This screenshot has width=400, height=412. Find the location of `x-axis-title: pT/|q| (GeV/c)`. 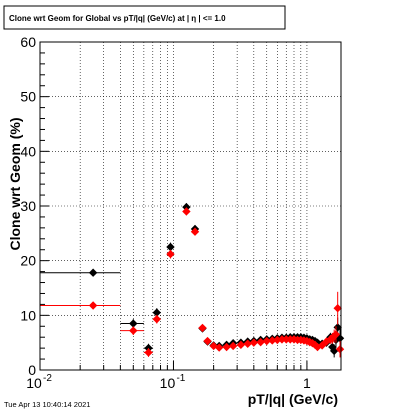

x-axis-title: pT/|q| (GeV/c) is located at coordinates (293, 399).